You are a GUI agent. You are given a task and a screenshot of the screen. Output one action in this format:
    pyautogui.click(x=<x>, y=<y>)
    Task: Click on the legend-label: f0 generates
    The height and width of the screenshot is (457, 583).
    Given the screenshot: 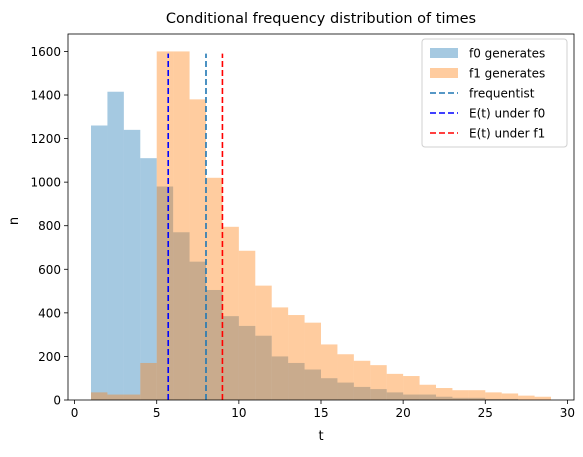 What is the action you would take?
    pyautogui.click(x=507, y=54)
    